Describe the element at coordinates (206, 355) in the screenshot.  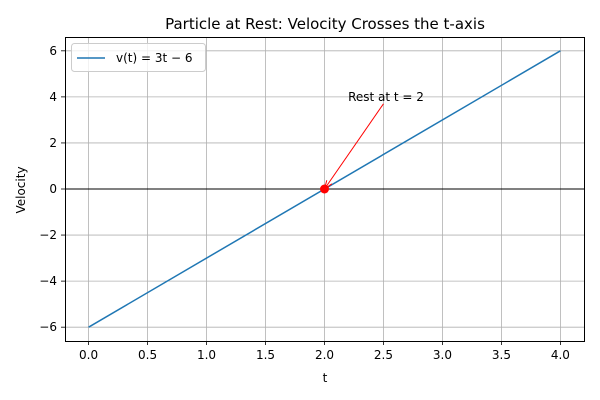
I see `x-tick-label: 1.0` at that location.